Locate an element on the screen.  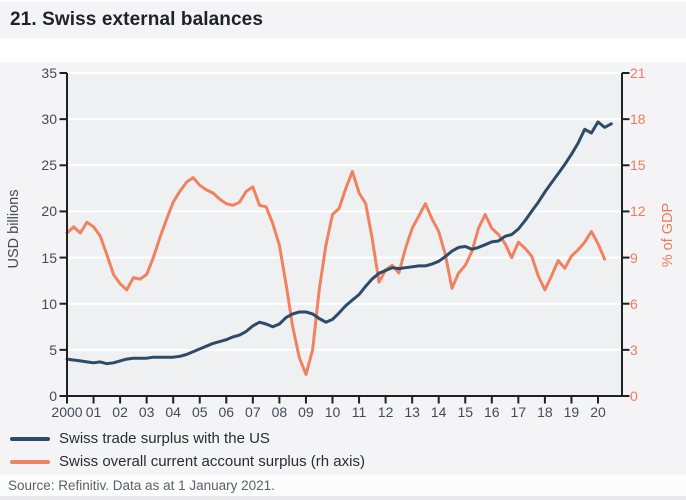
tick-label: 6 is located at coordinates (634, 303).